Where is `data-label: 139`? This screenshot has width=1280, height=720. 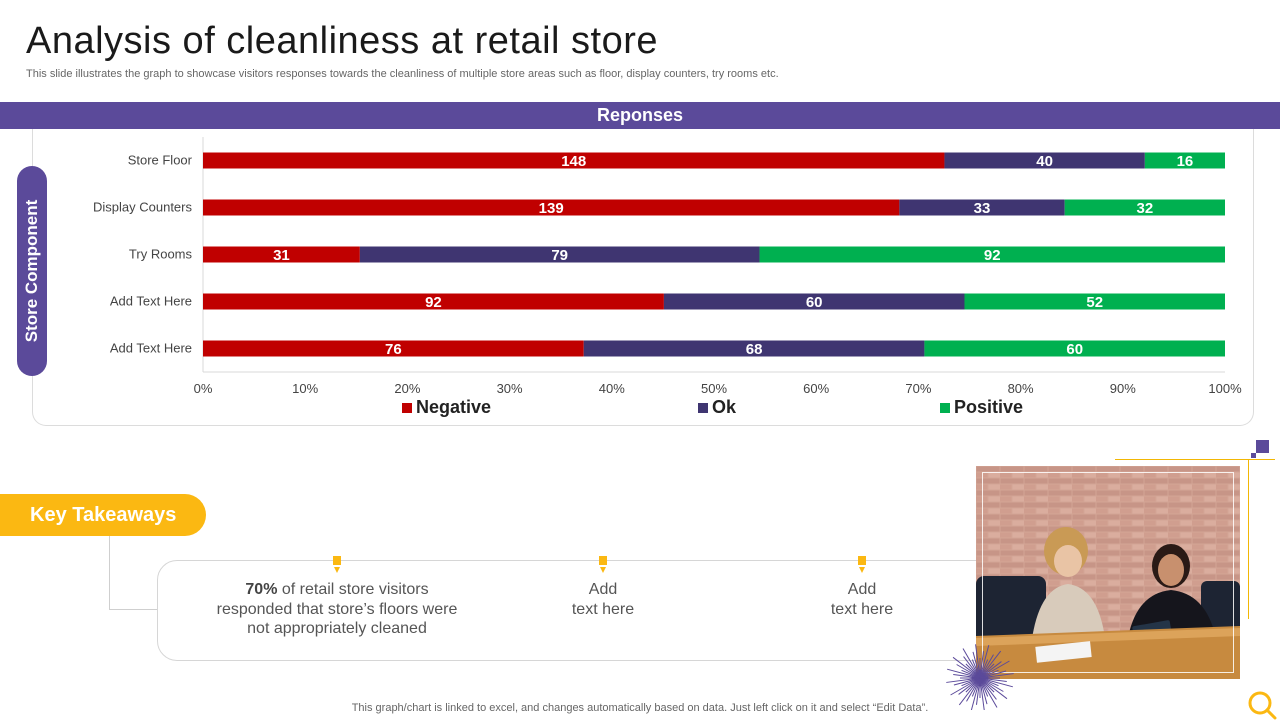
data-label: 139 is located at coordinates (551, 208).